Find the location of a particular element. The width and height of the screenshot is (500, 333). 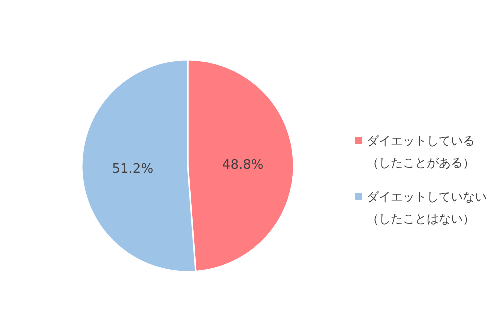

data-label: 51.2% is located at coordinates (133, 170).